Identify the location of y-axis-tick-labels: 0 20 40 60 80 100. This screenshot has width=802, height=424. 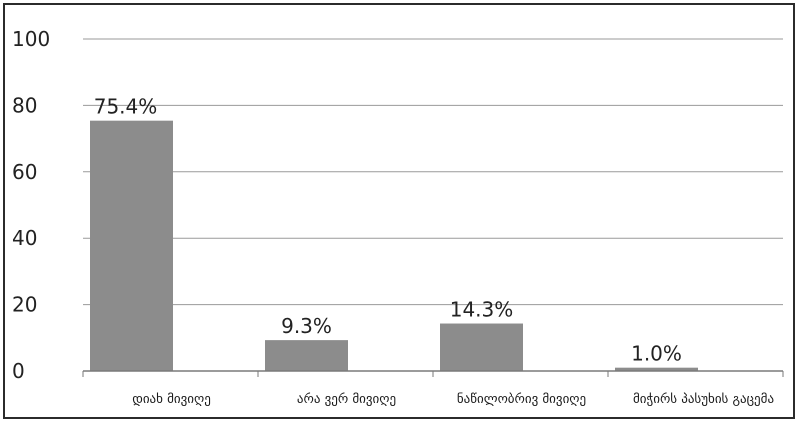
(31, 205).